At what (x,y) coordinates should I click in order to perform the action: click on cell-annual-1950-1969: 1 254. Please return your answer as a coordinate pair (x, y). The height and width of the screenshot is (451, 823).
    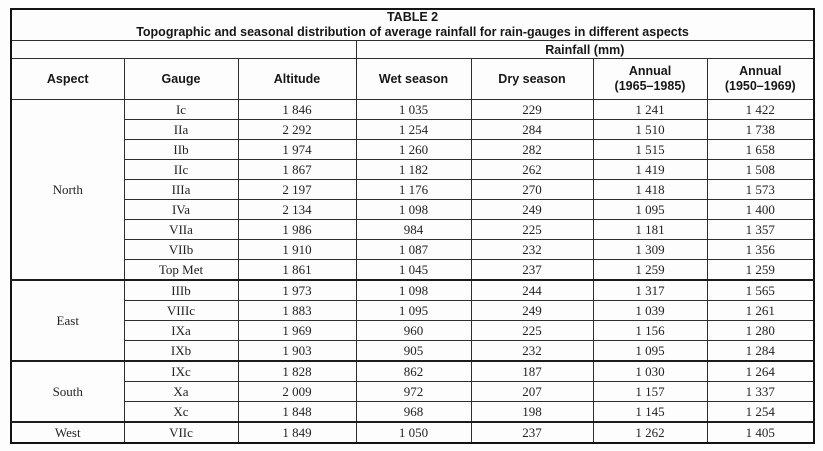
    Looking at the image, I should click on (760, 412).